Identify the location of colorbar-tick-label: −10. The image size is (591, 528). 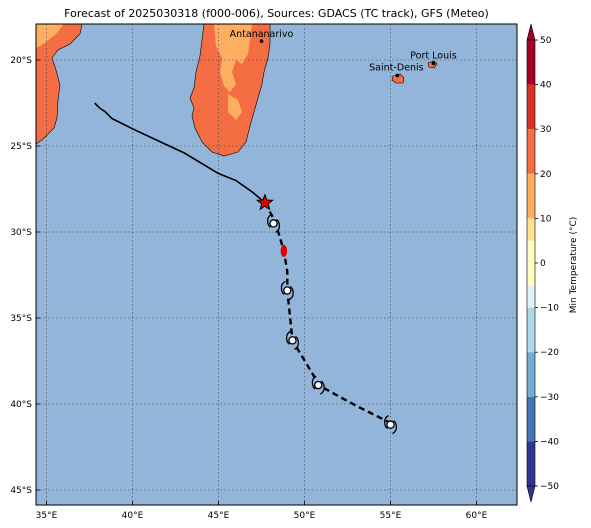
(549, 309).